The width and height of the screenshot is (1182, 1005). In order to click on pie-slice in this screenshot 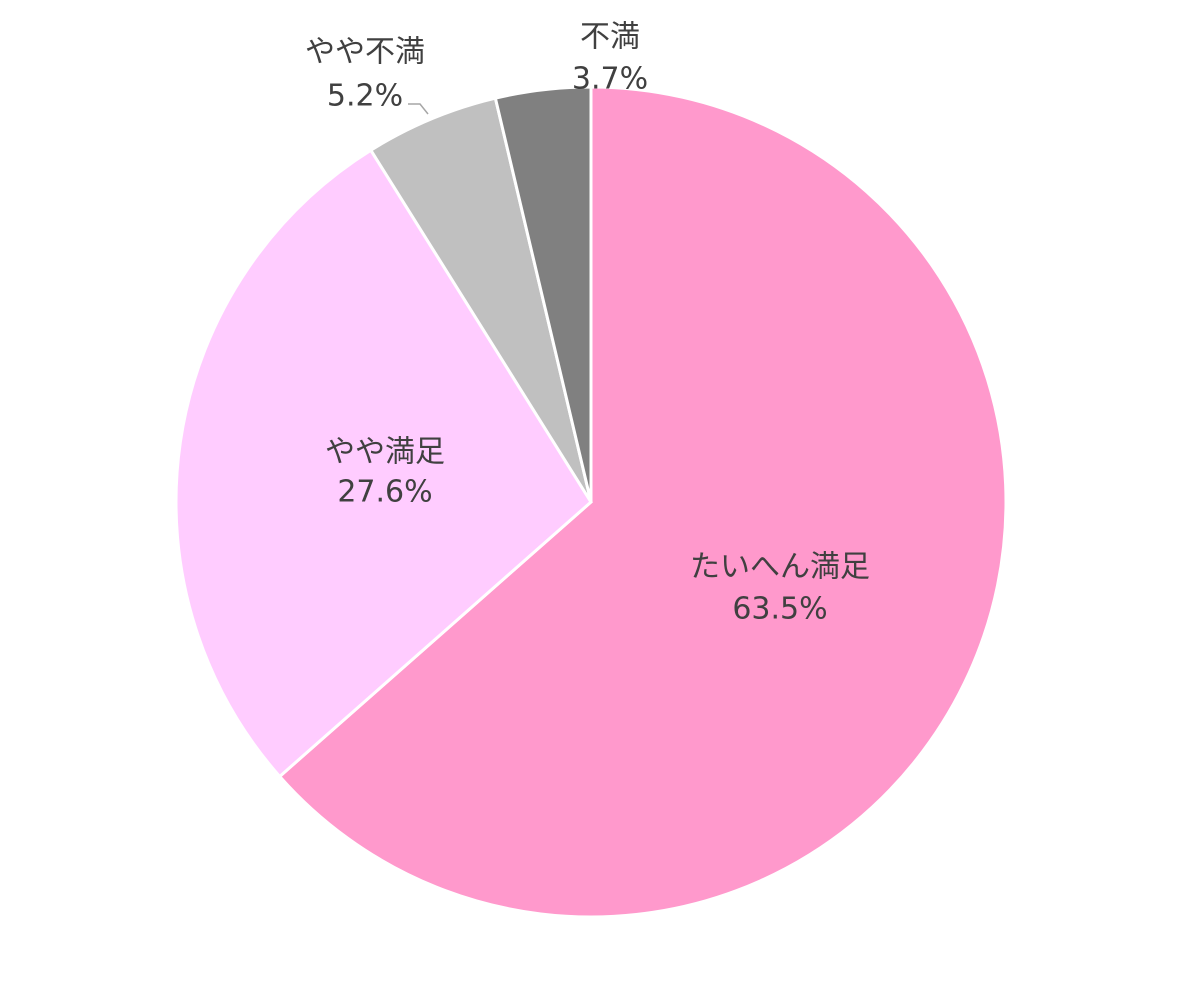, I will do `click(543, 294)`.